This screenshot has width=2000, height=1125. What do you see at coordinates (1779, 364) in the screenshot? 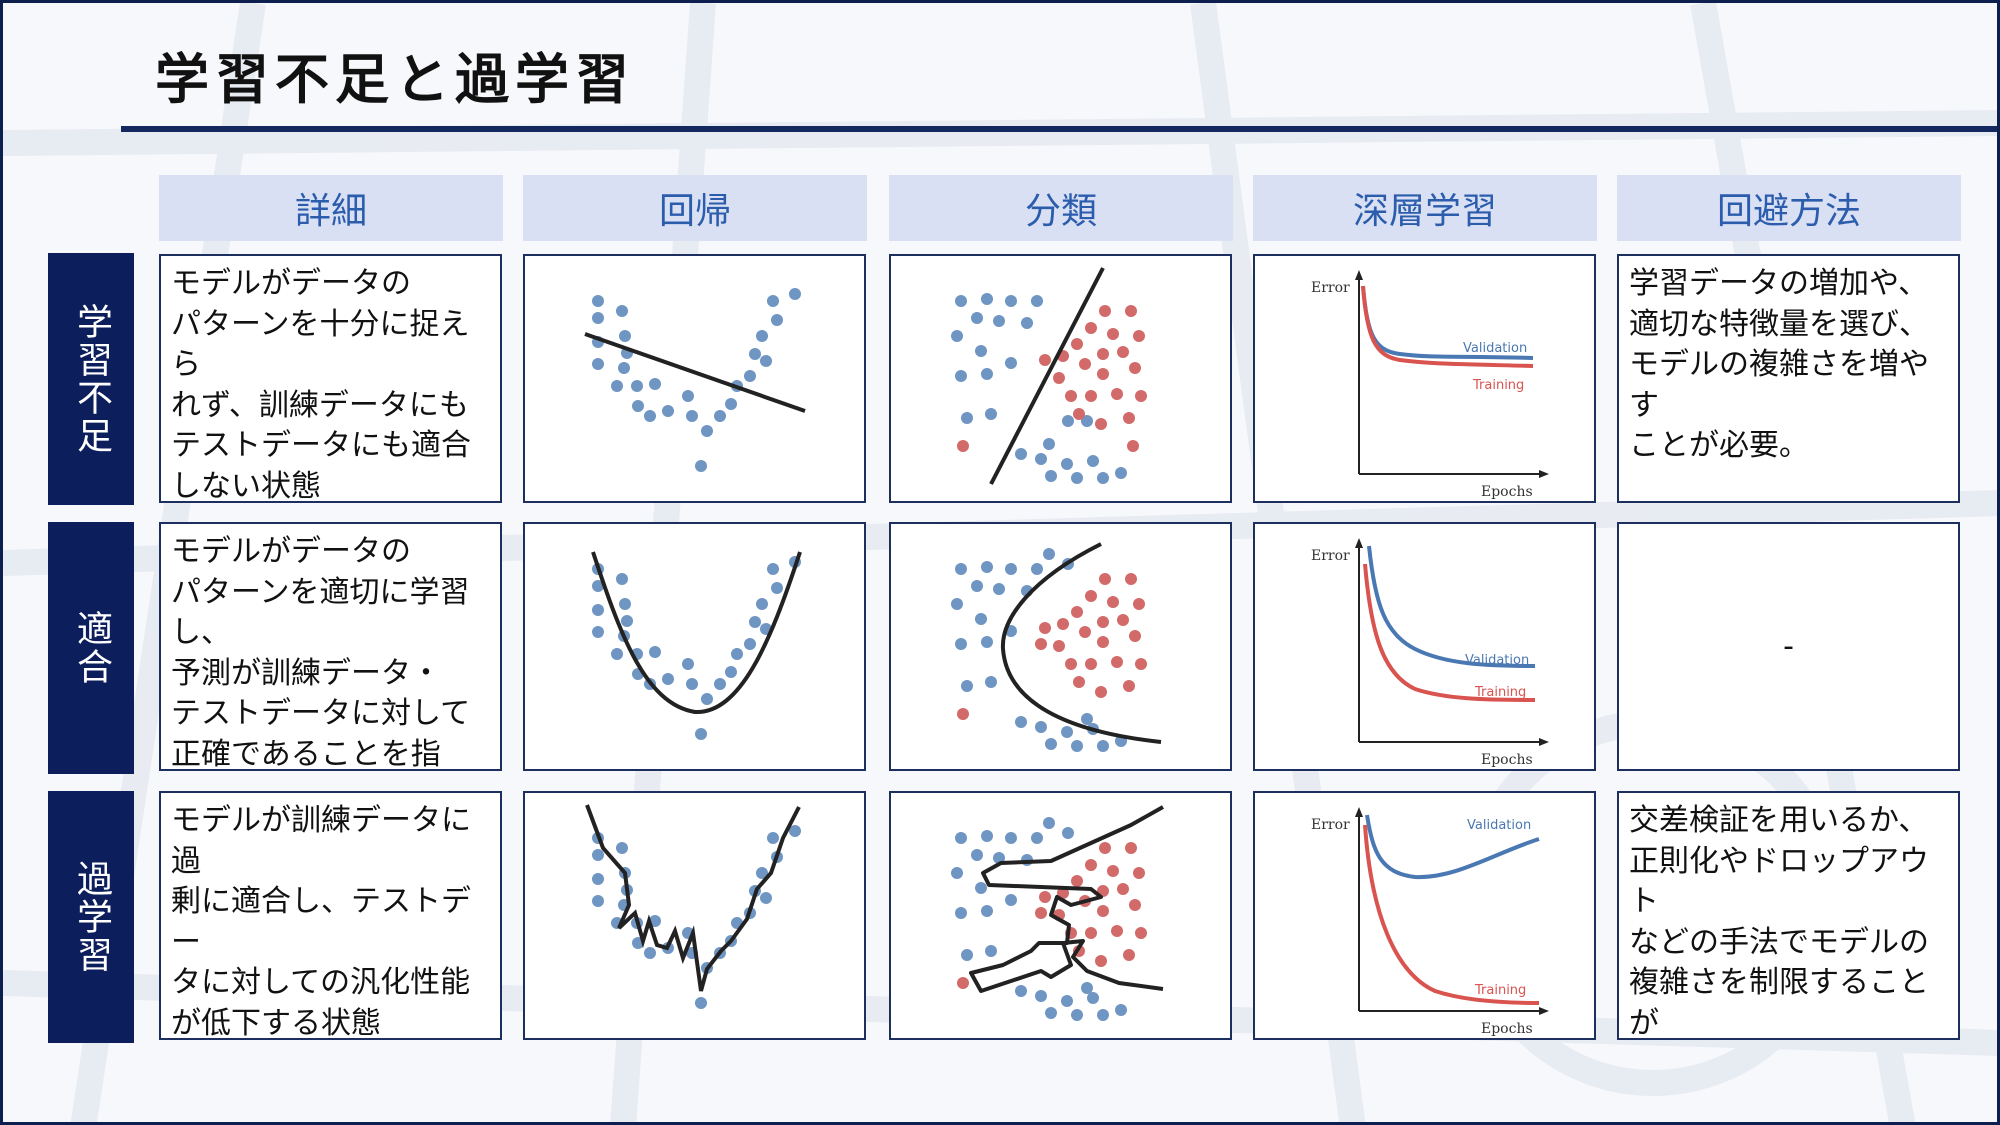
I see `underfit-avoidance-text: 学習データの増加や、 適切な特徴量を選び、 モデルの複雑さを増やす ことが必要。` at bounding box center [1779, 364].